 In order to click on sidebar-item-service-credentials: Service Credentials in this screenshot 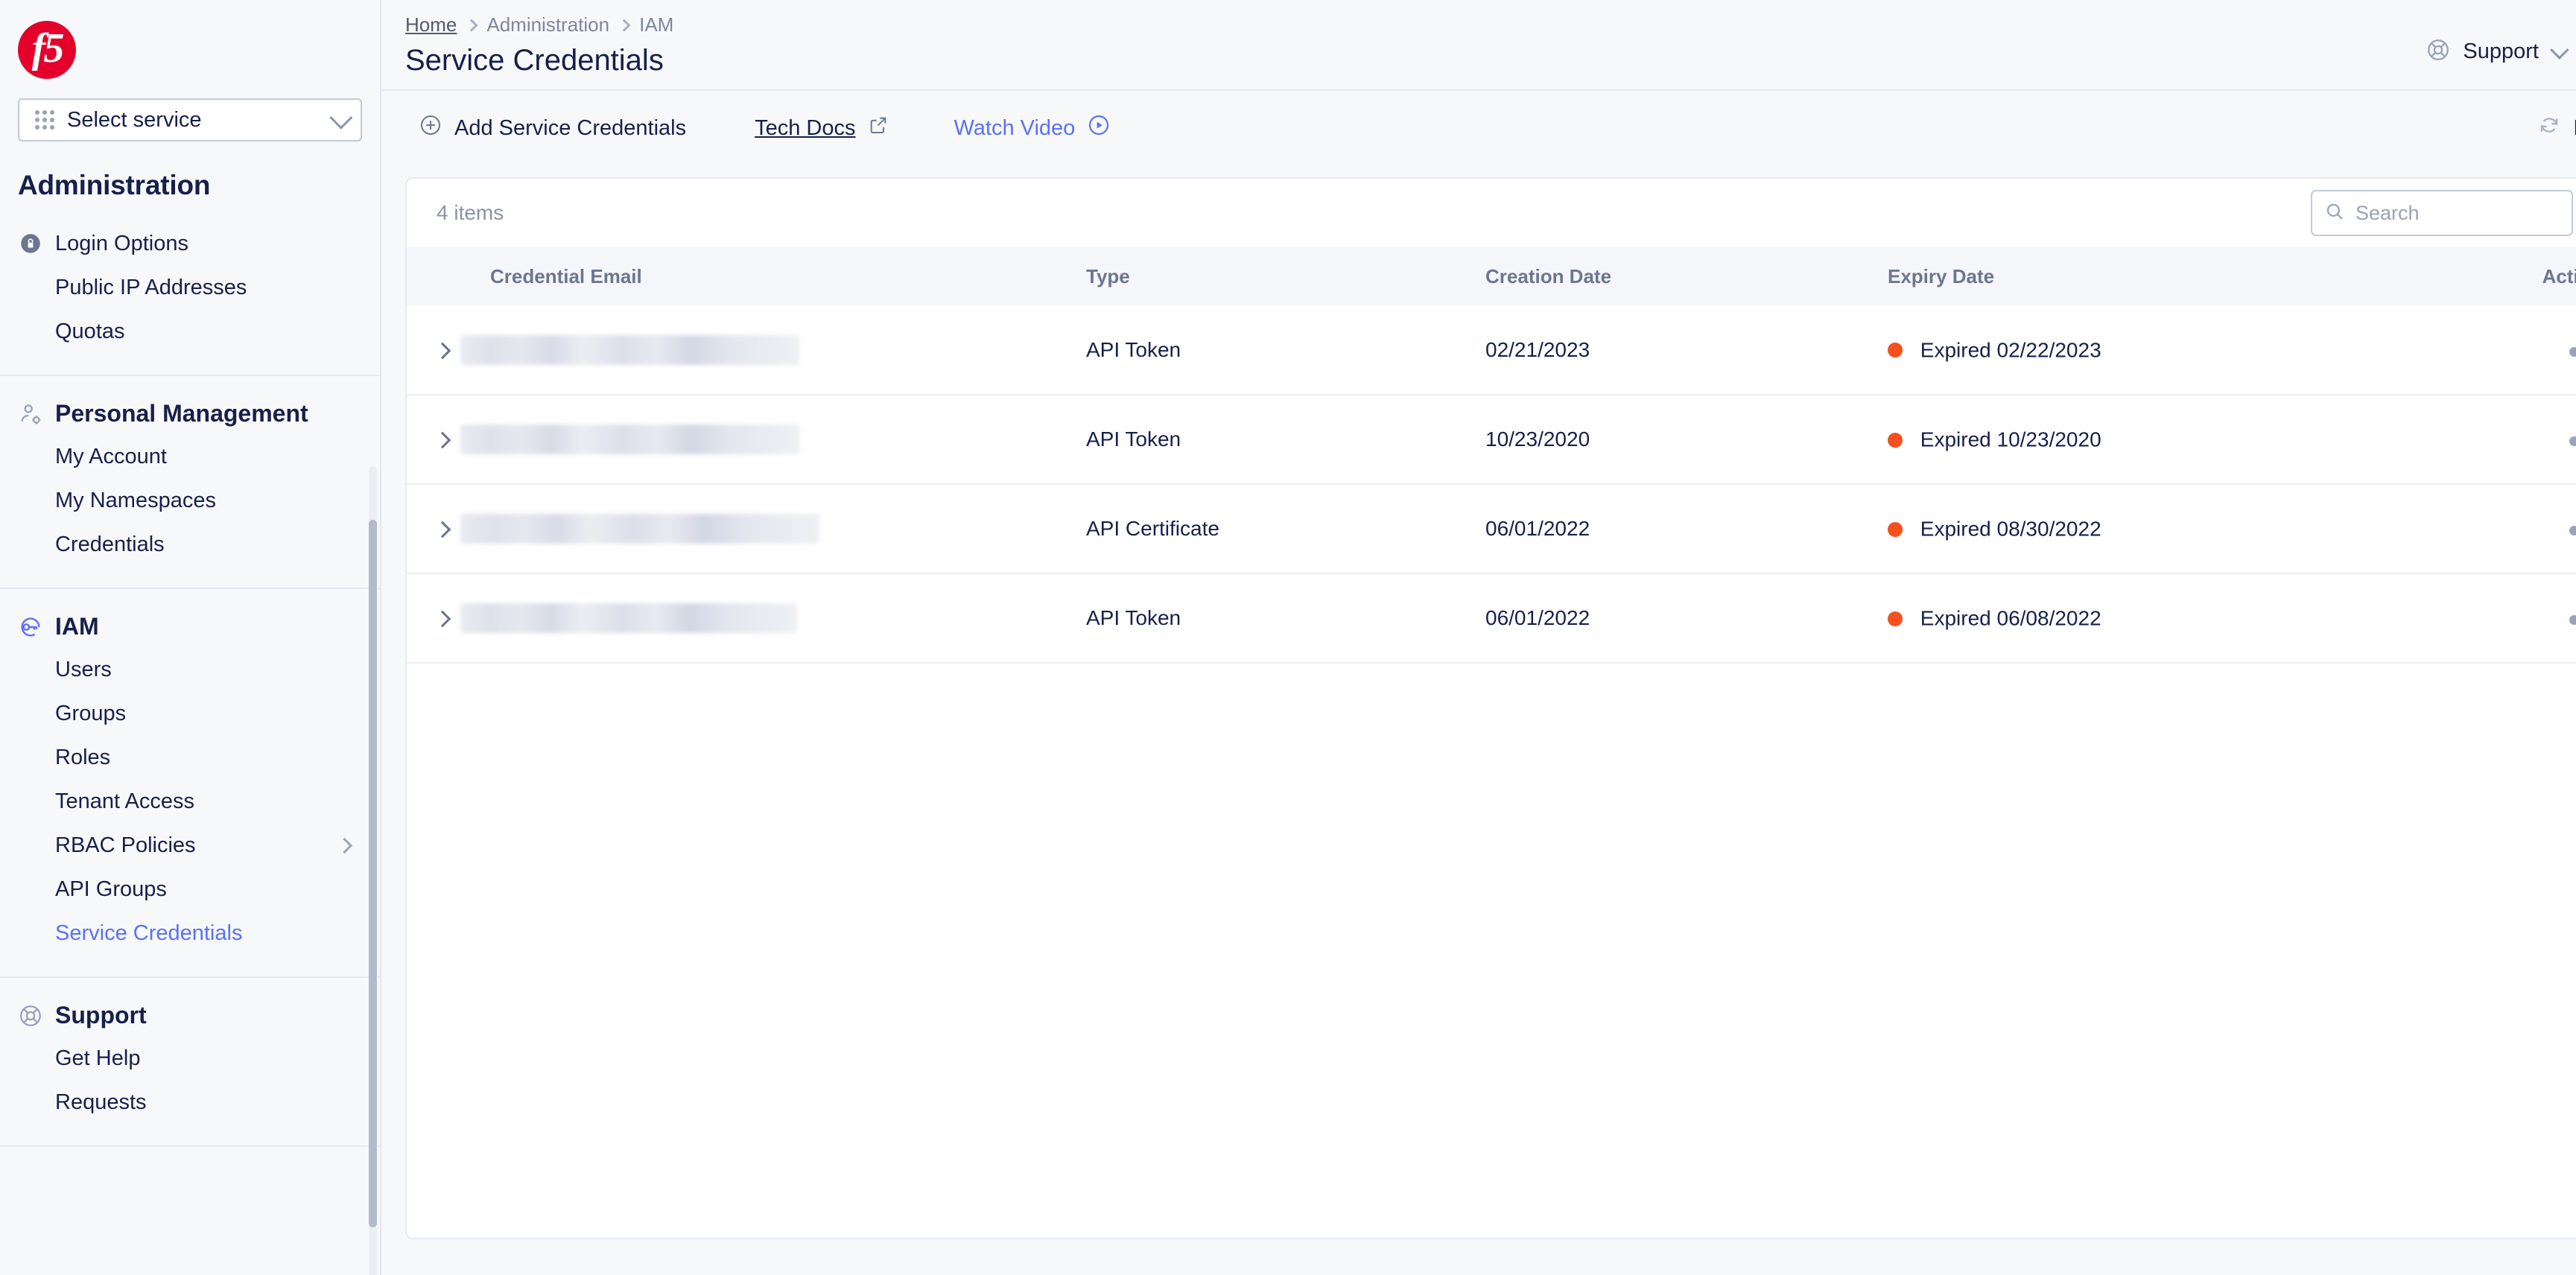, I will do `click(190, 934)`.